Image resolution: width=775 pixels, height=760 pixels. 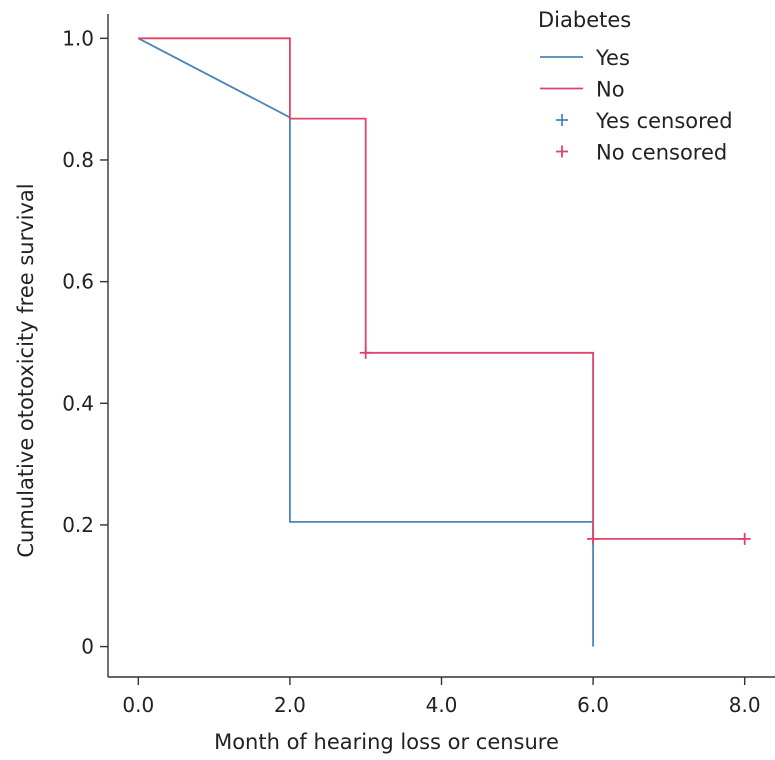 I want to click on y-axis-title: Cumulative ototoxicity free survival, so click(x=26, y=370).